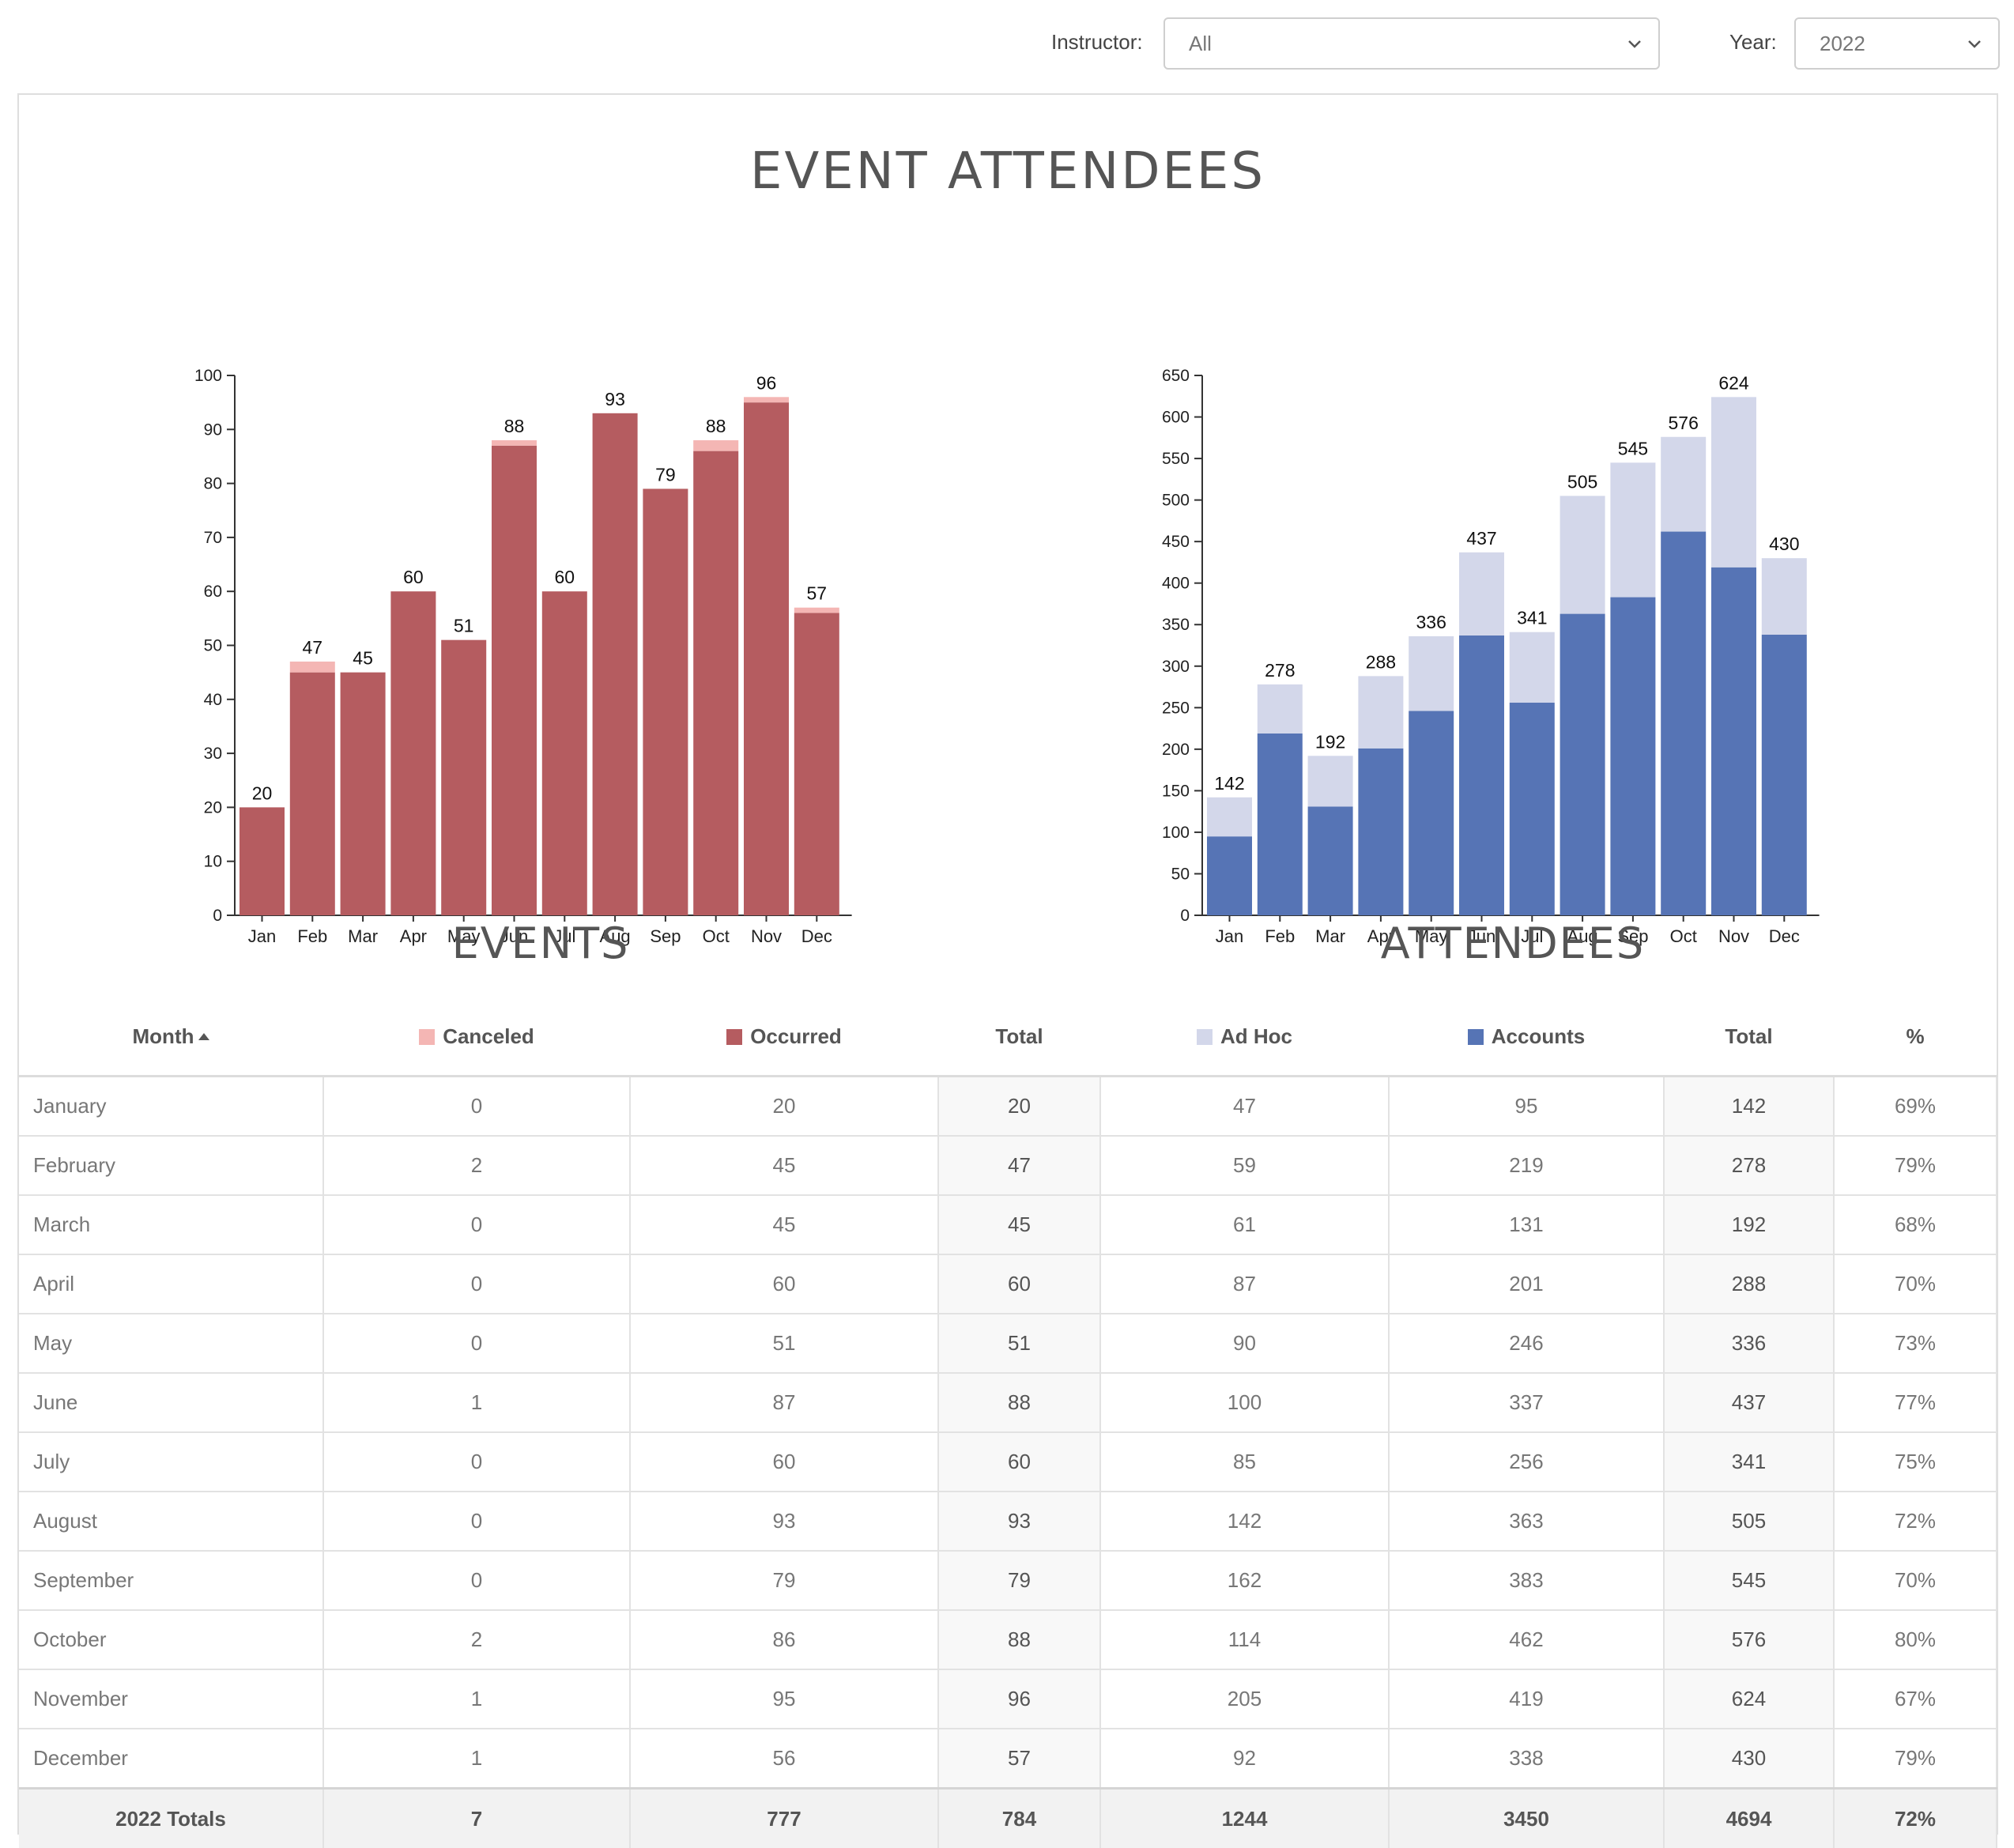  I want to click on table-cell: 219, so click(1526, 1165).